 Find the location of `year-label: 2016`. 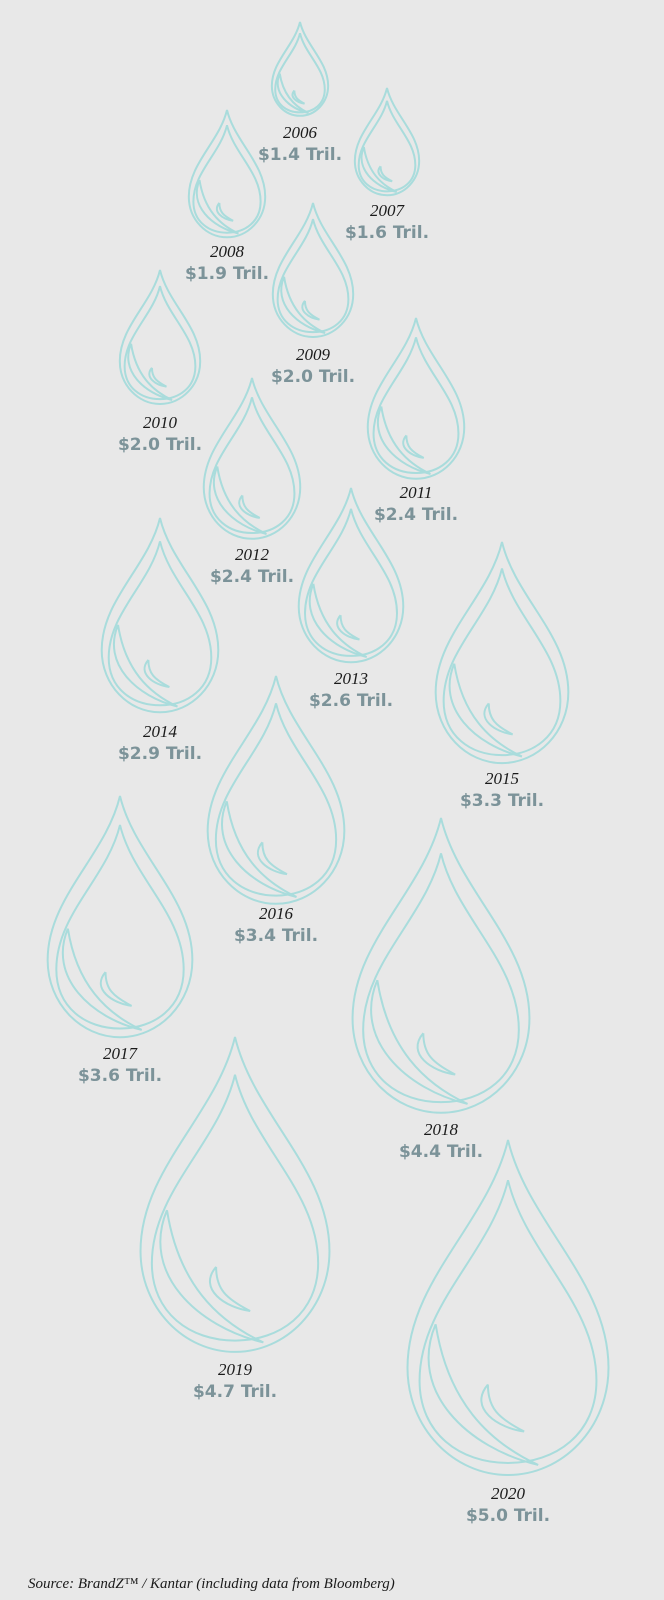

year-label: 2016 is located at coordinates (276, 913).